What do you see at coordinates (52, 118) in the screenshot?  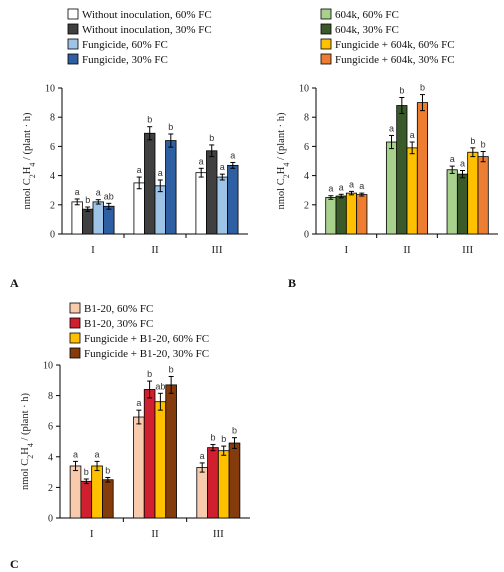 I see `y-tick-label: 8` at bounding box center [52, 118].